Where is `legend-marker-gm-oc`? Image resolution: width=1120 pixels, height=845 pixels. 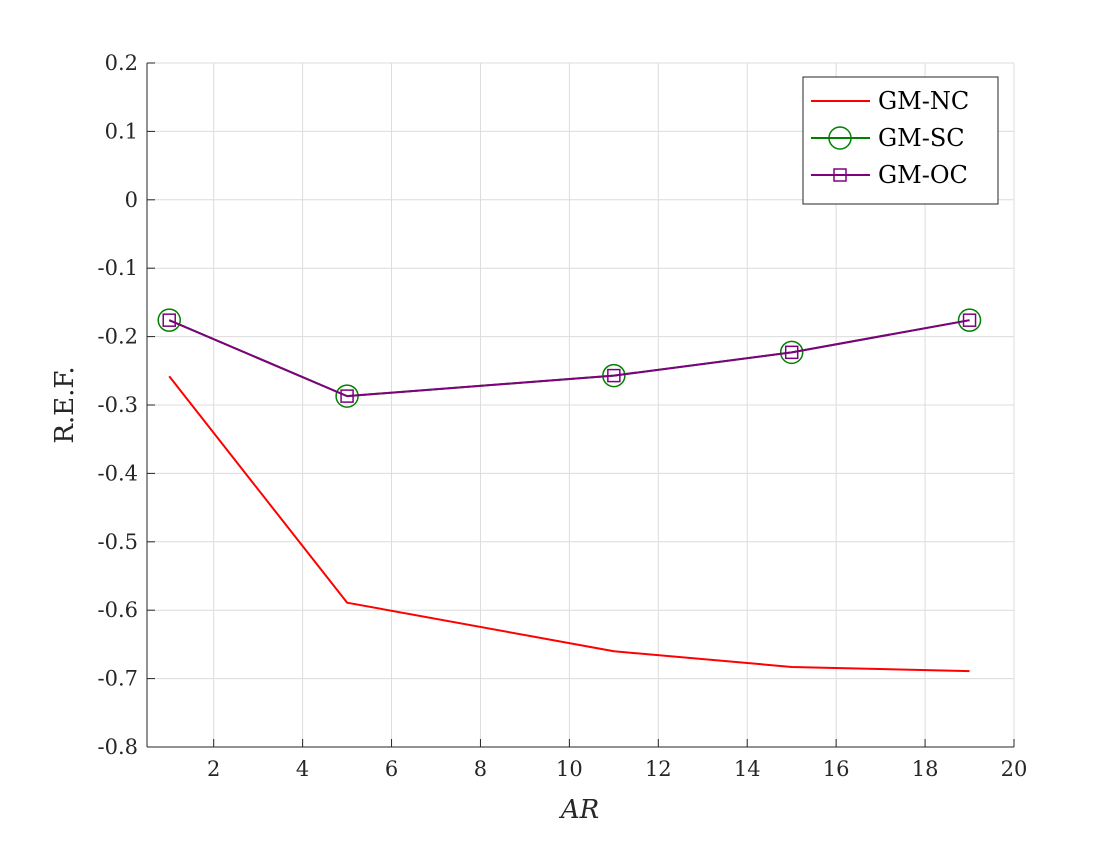
legend-marker-gm-oc is located at coordinates (840, 175).